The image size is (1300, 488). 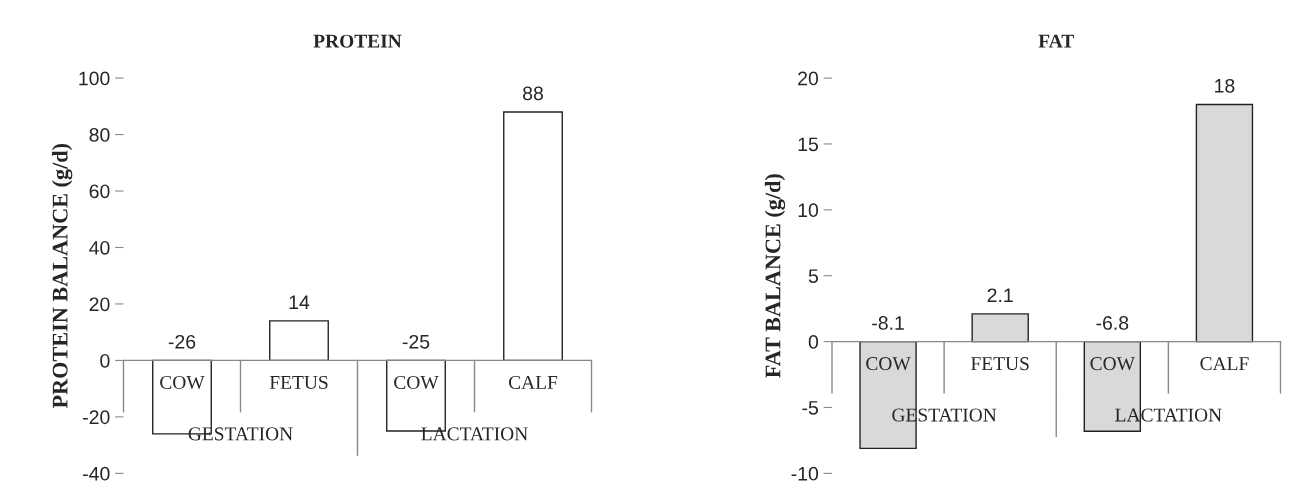 What do you see at coordinates (62, 276) in the screenshot?
I see `y-axis-title: PROTEIN BALANCE (g/d)` at bounding box center [62, 276].